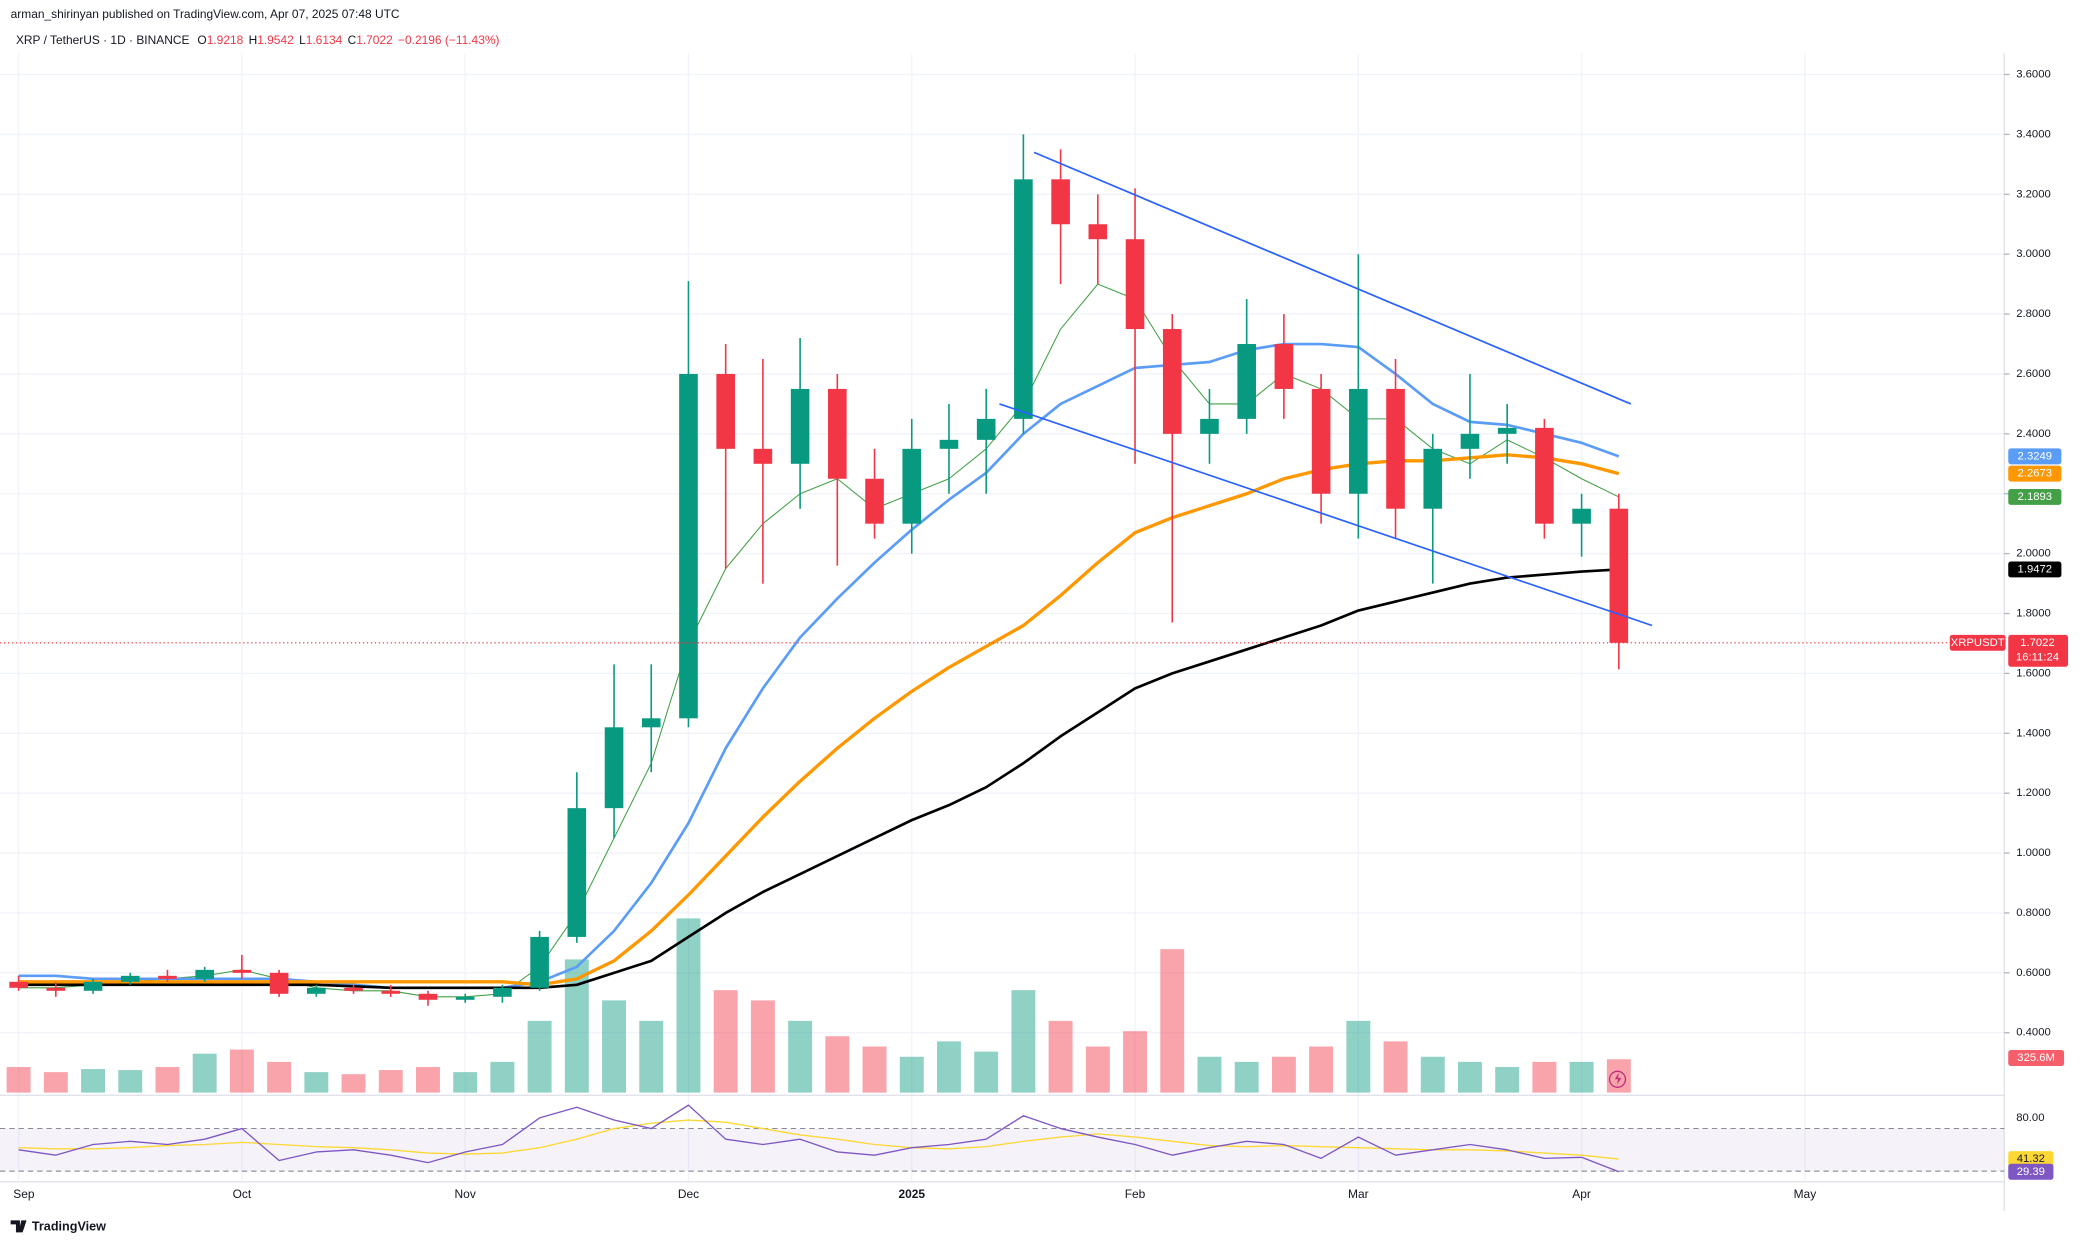 Image resolution: width=2084 pixels, height=1243 pixels. I want to click on logo-mark, so click(18, 1226).